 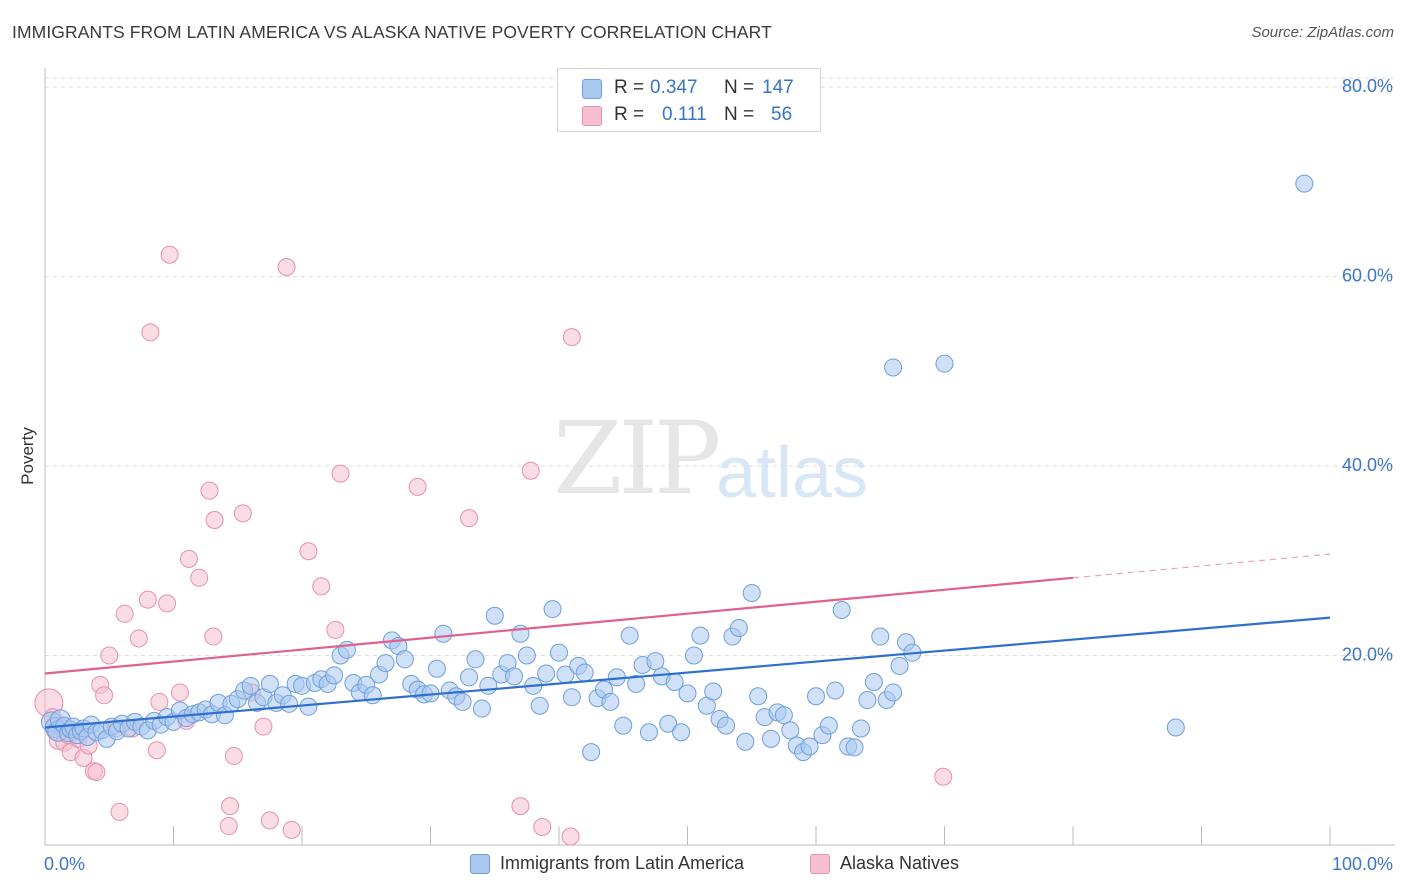 What do you see at coordinates (622, 863) in the screenshot?
I see `bottom-legend-label-blue: Immigrants from Latin America` at bounding box center [622, 863].